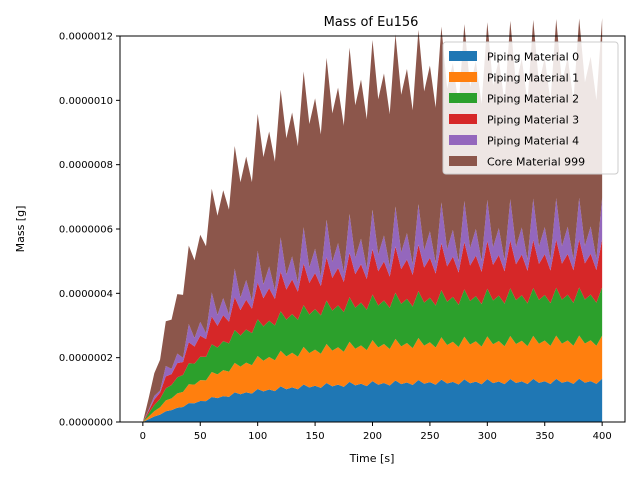  Describe the element at coordinates (86, 230) in the screenshot. I see `y-tick-label: 0.0000006` at that location.